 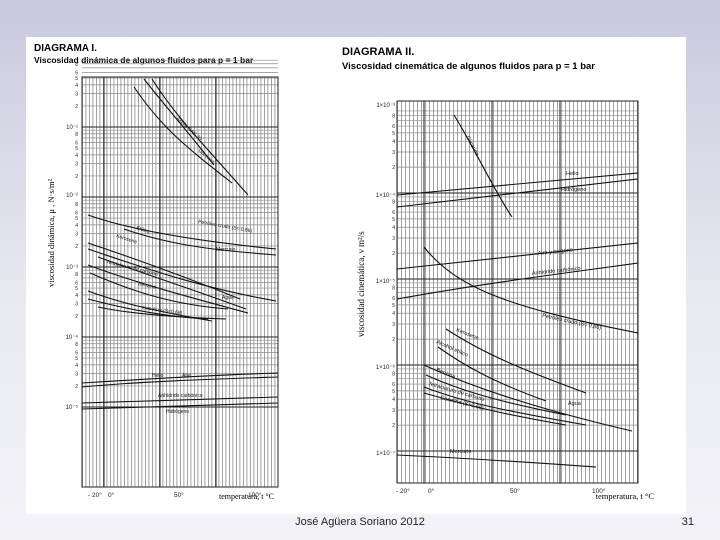 I want to click on footer-author: José Agüera Soriano 2012, so click(x=360, y=522).